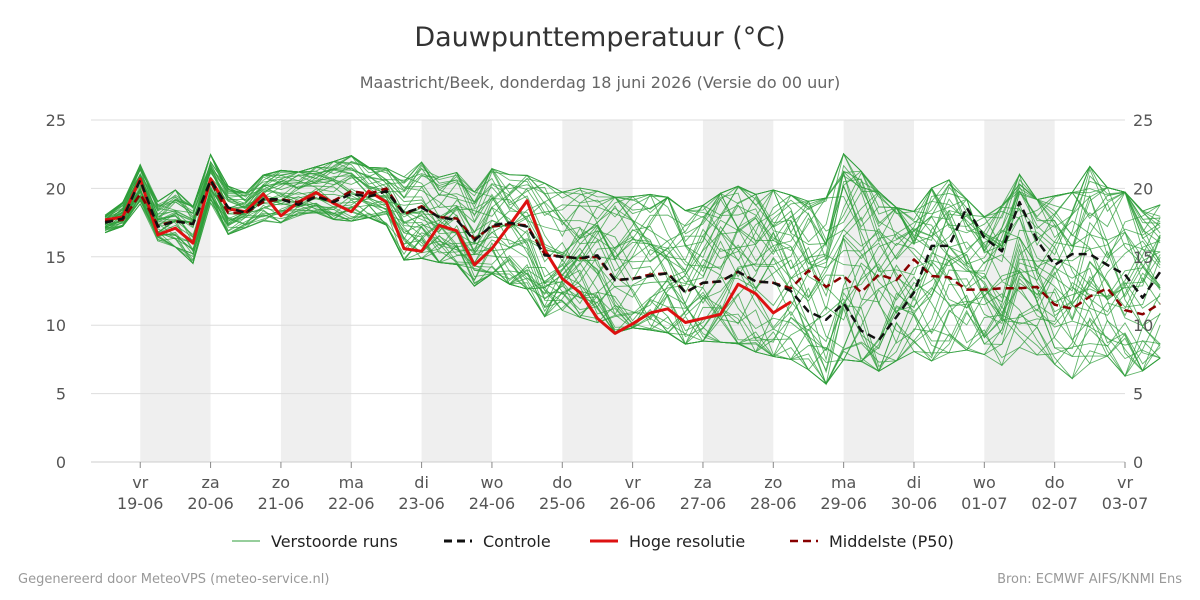 The width and height of the screenshot is (1200, 600). Describe the element at coordinates (632, 503) in the screenshot. I see `x-tick-date-7: 26-06` at that location.